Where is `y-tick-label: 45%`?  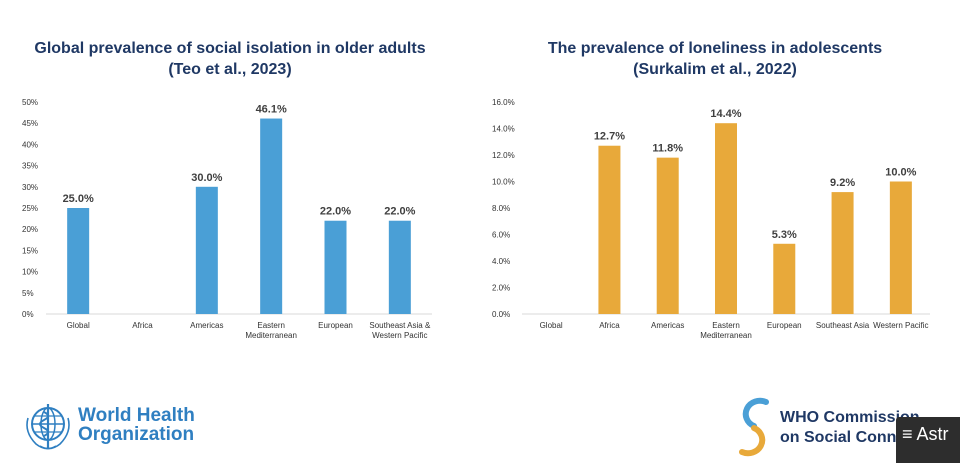
y-tick-label: 45% is located at coordinates (30, 123).